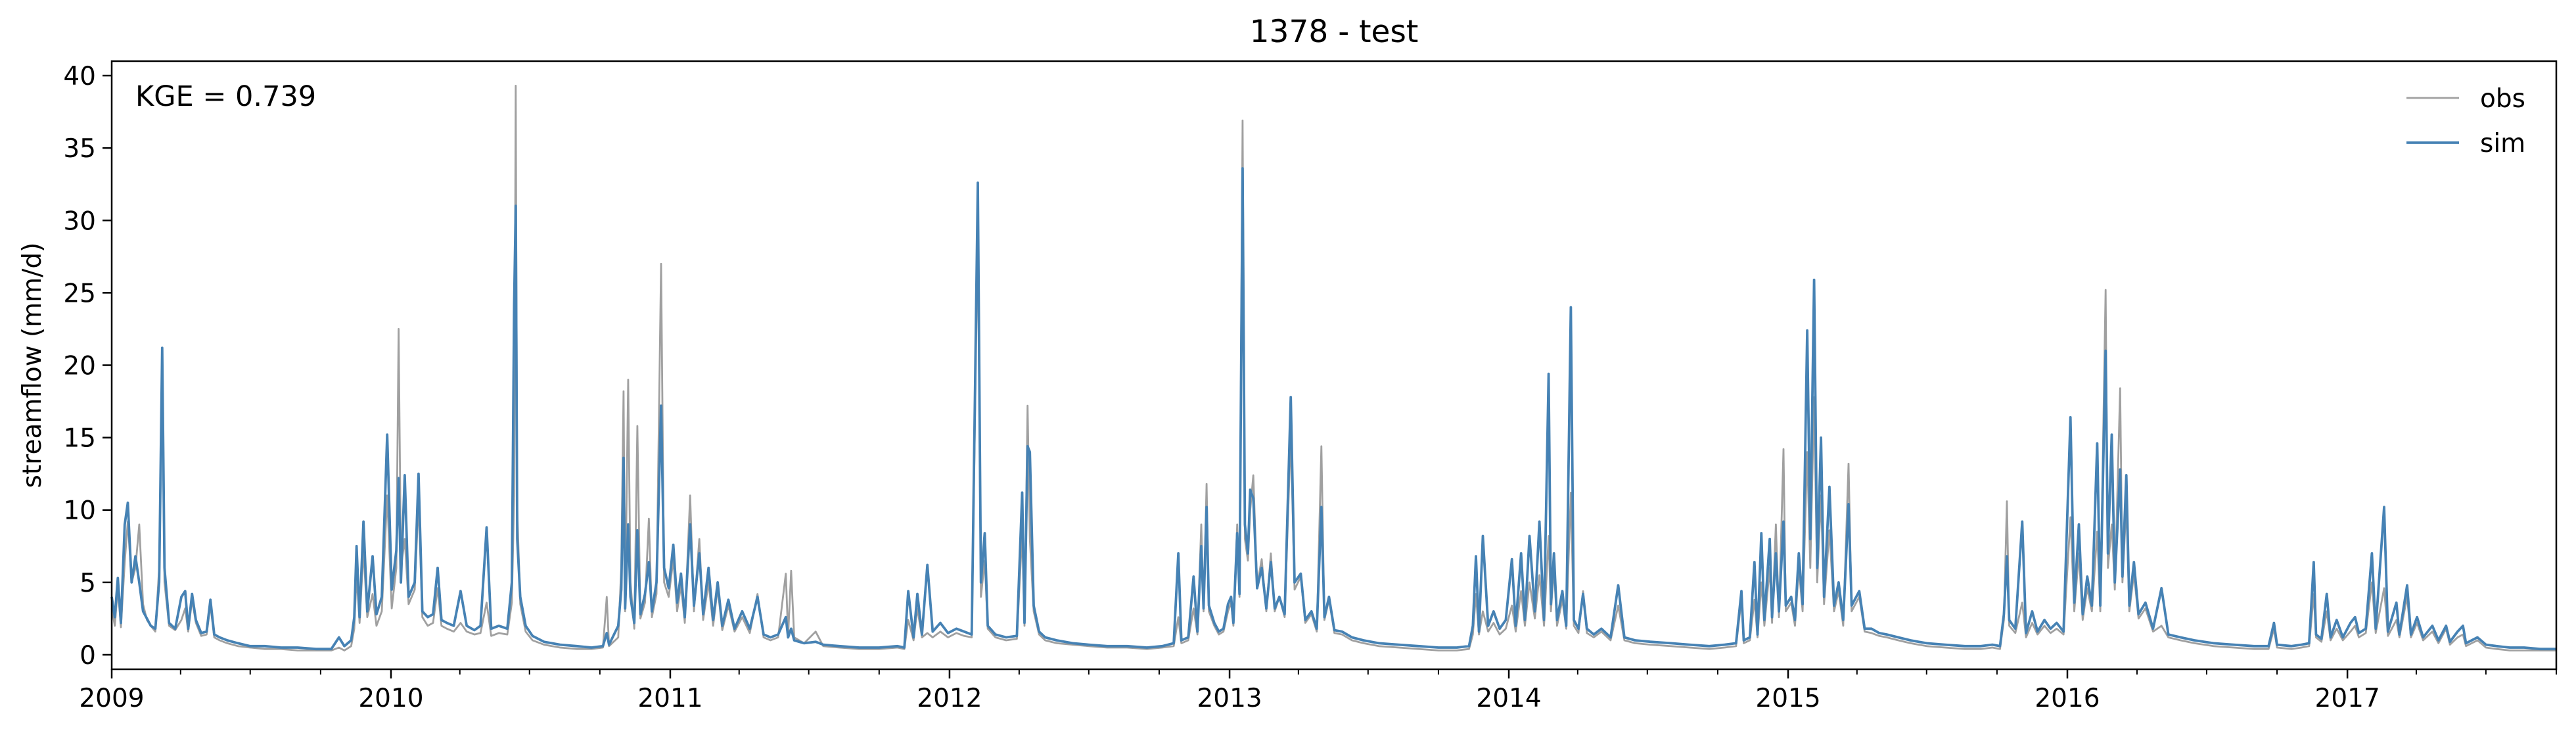 Image resolution: width=2576 pixels, height=735 pixels. I want to click on y-axis-label: streamflow (mm/d), so click(32, 365).